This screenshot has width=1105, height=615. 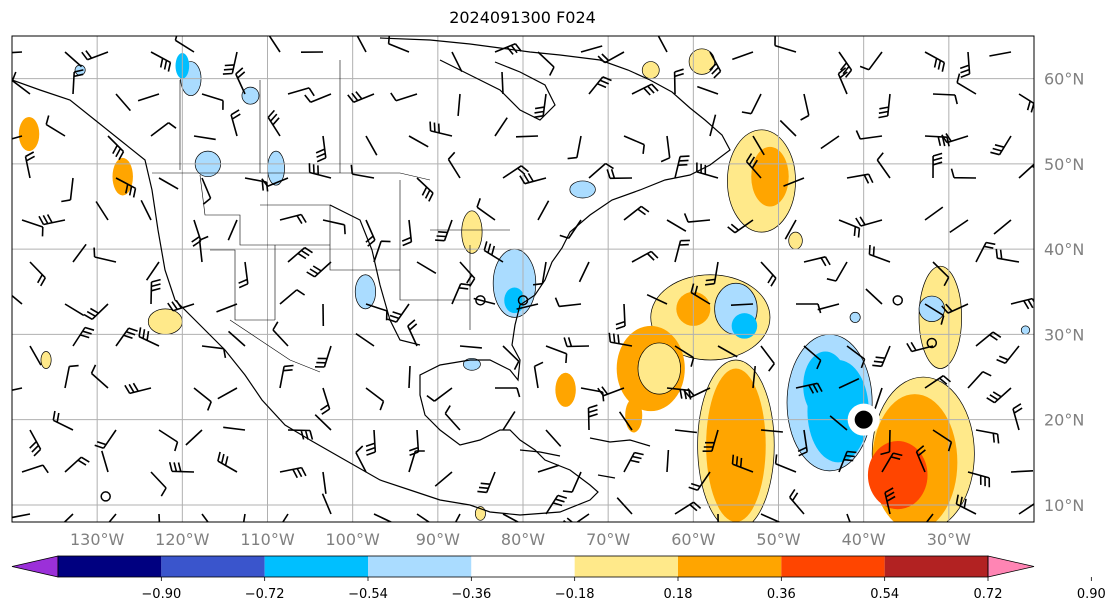 What do you see at coordinates (988, 594) in the screenshot?
I see `colorbar-tick-label: 0.72` at bounding box center [988, 594].